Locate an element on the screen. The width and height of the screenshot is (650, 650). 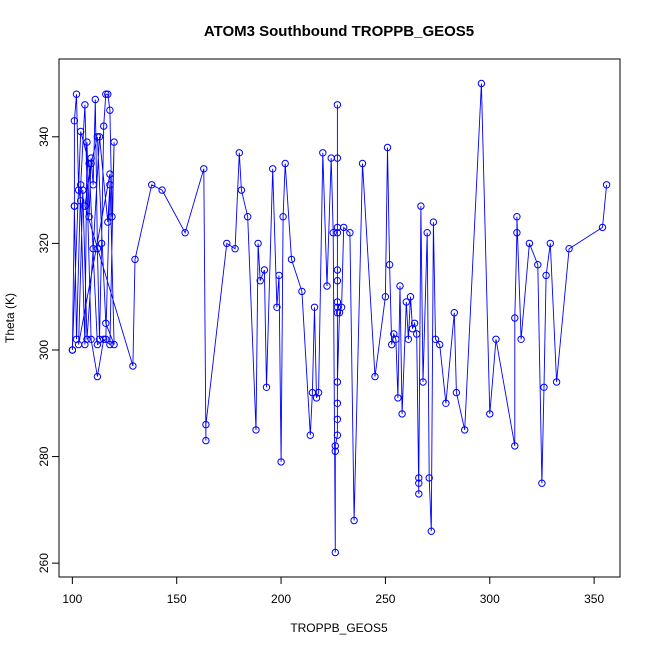
x-tick-label: 200 is located at coordinates (281, 599).